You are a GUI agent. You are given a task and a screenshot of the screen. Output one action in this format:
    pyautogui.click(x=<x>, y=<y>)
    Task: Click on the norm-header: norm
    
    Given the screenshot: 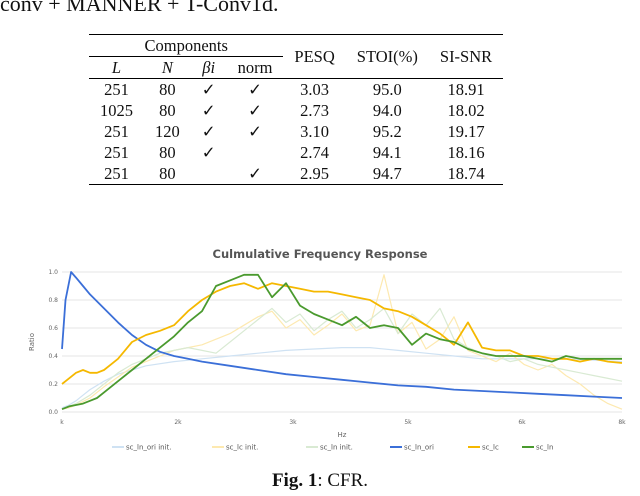 What is the action you would take?
    pyautogui.click(x=255, y=67)
    